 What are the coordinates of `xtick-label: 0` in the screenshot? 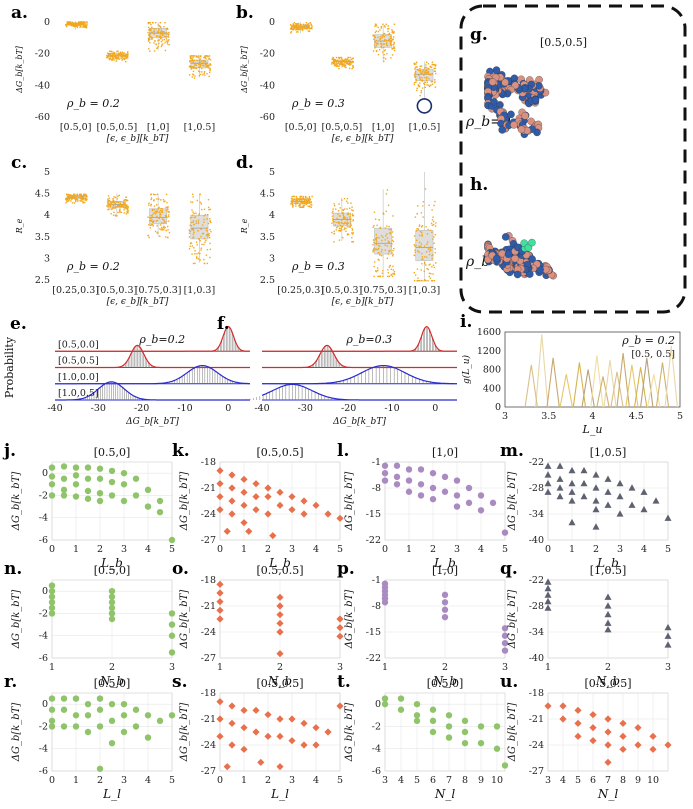 It's located at (220, 549).